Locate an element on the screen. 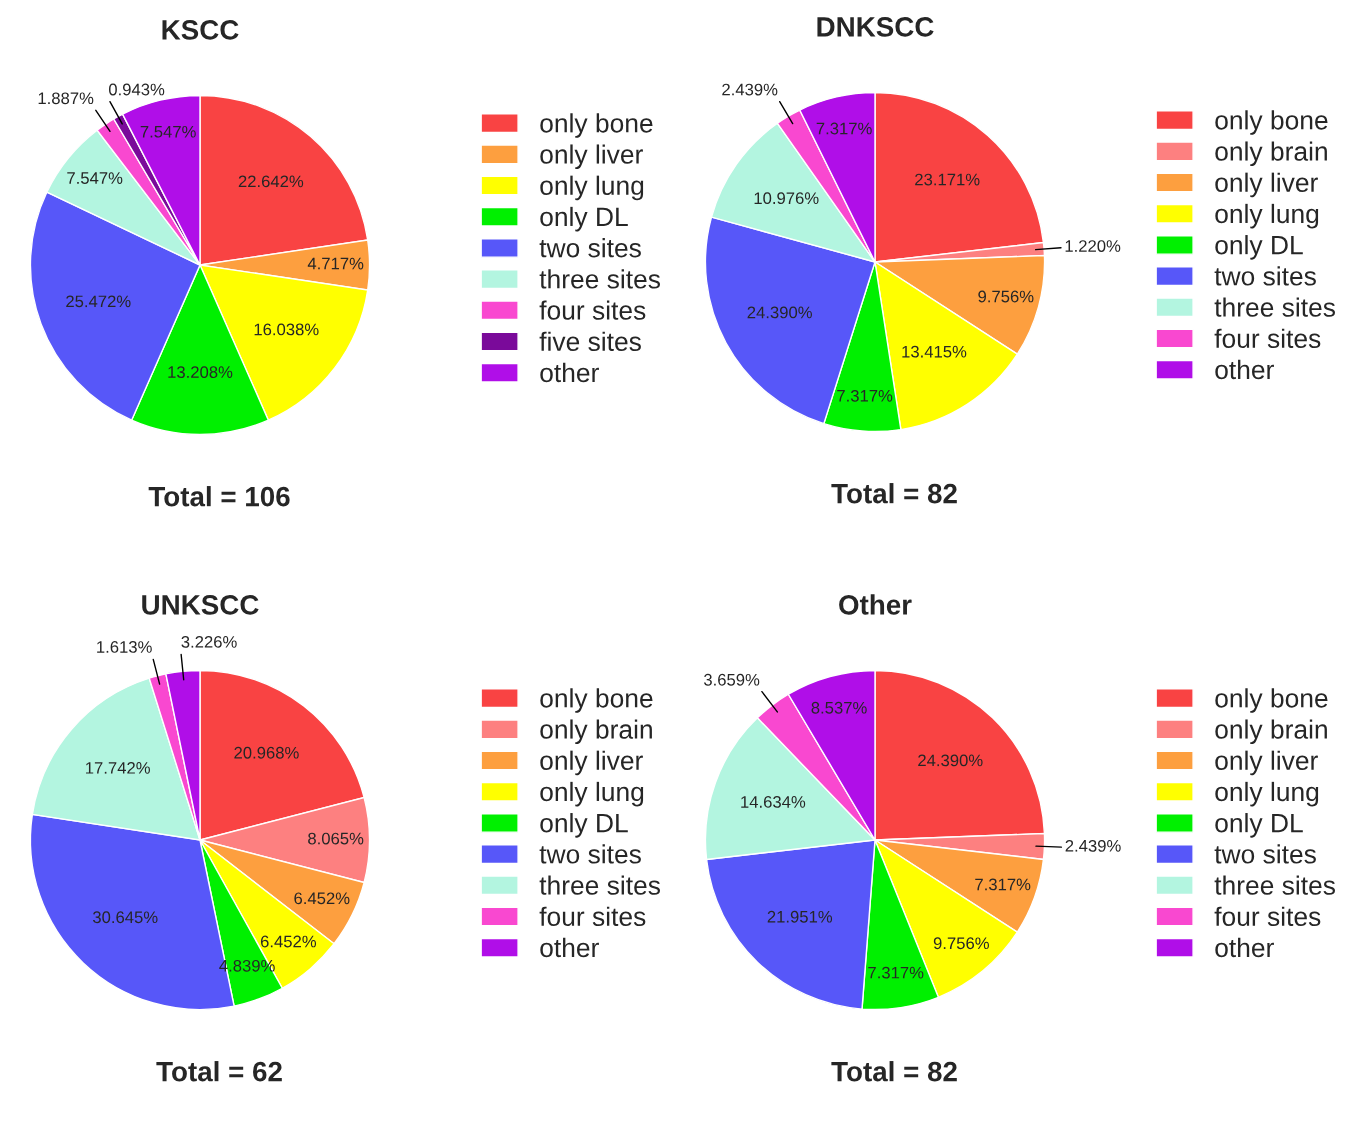  data-label: 22.642% is located at coordinates (271, 181).